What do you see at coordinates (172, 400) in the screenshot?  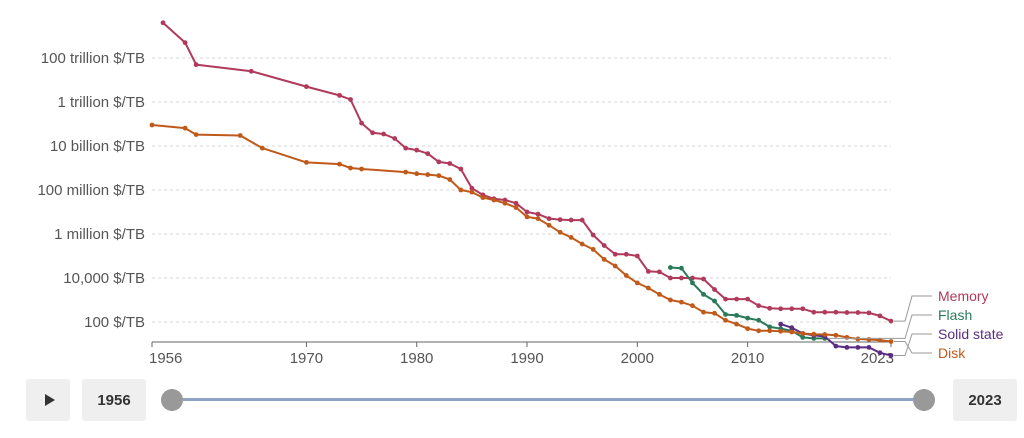 I see `timeline-start-handle` at bounding box center [172, 400].